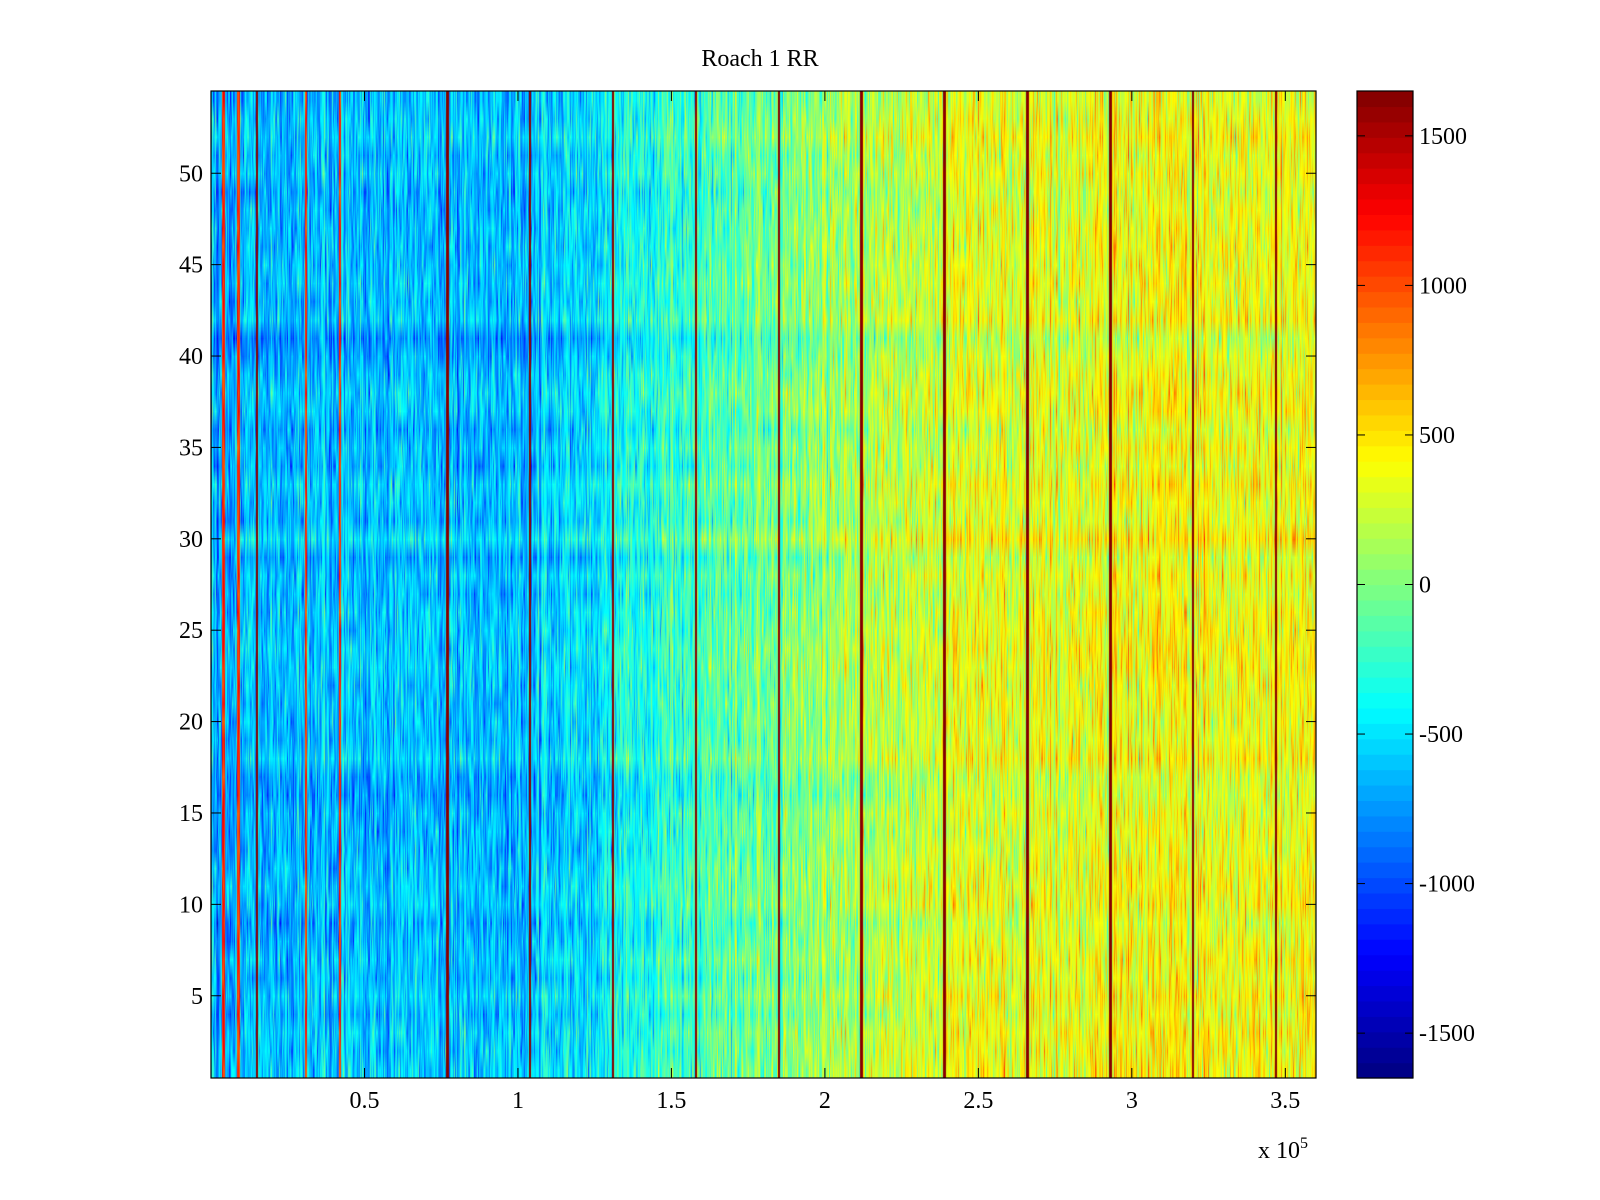 This screenshot has width=1600, height=1200. What do you see at coordinates (1132, 1101) in the screenshot?
I see `x-tick-label: 3` at bounding box center [1132, 1101].